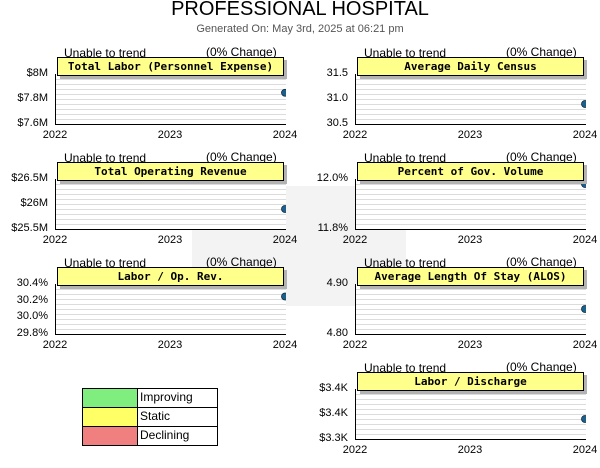 The width and height of the screenshot is (600, 468). Describe the element at coordinates (32, 299) in the screenshot. I see `y-tick-label: 30.2%` at that location.